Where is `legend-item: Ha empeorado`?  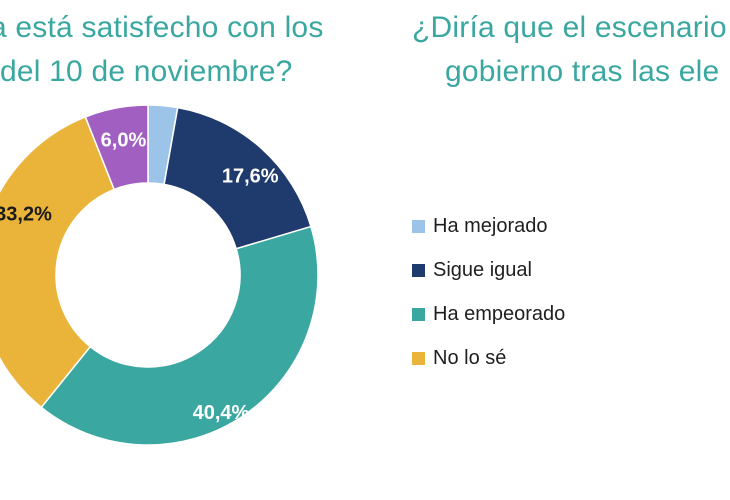 legend-item: Ha empeorado is located at coordinates (488, 314).